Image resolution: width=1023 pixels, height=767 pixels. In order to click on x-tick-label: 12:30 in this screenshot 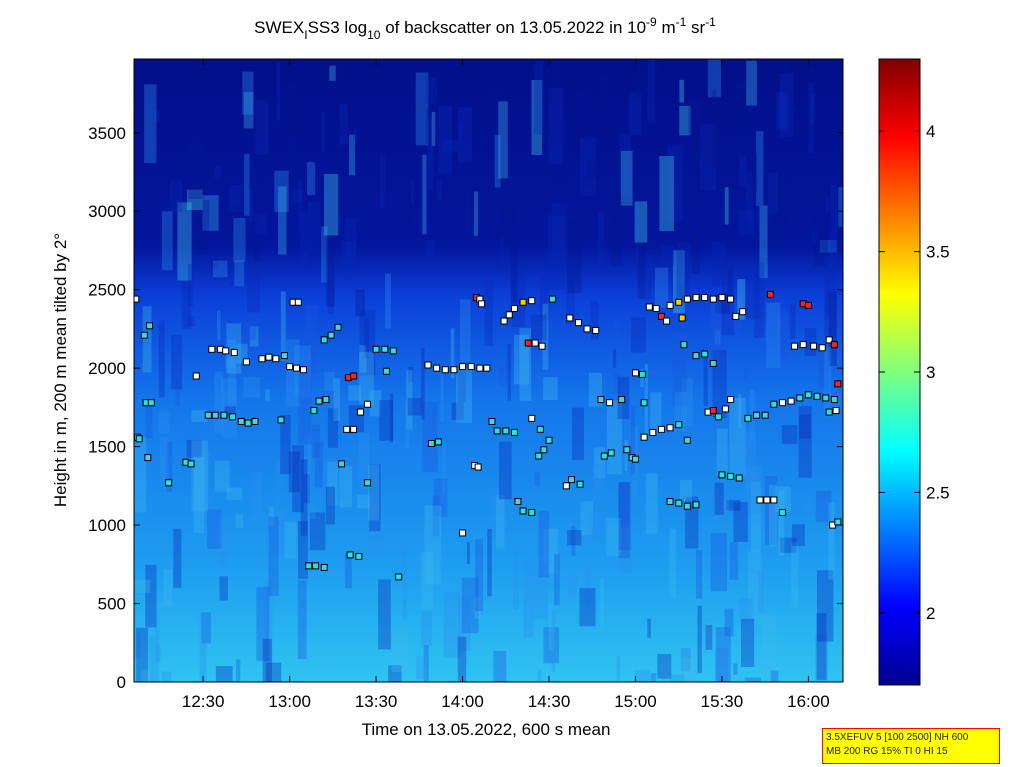, I will do `click(203, 701)`.